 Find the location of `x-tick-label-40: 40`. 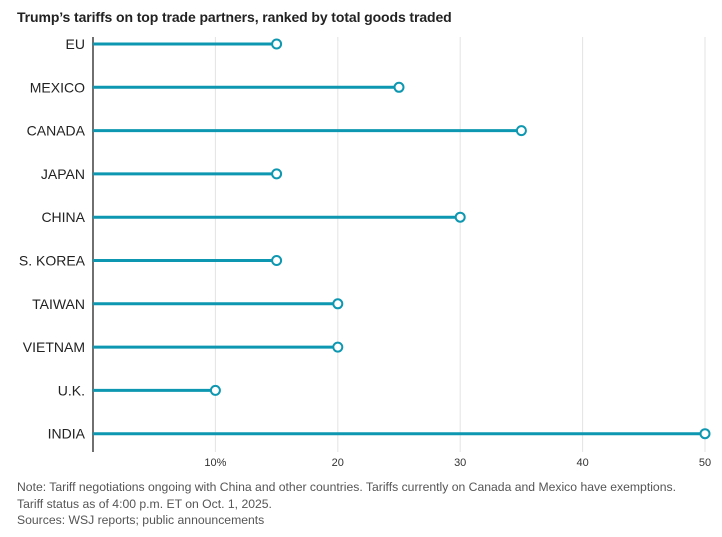

x-tick-label-40: 40 is located at coordinates (582, 463).